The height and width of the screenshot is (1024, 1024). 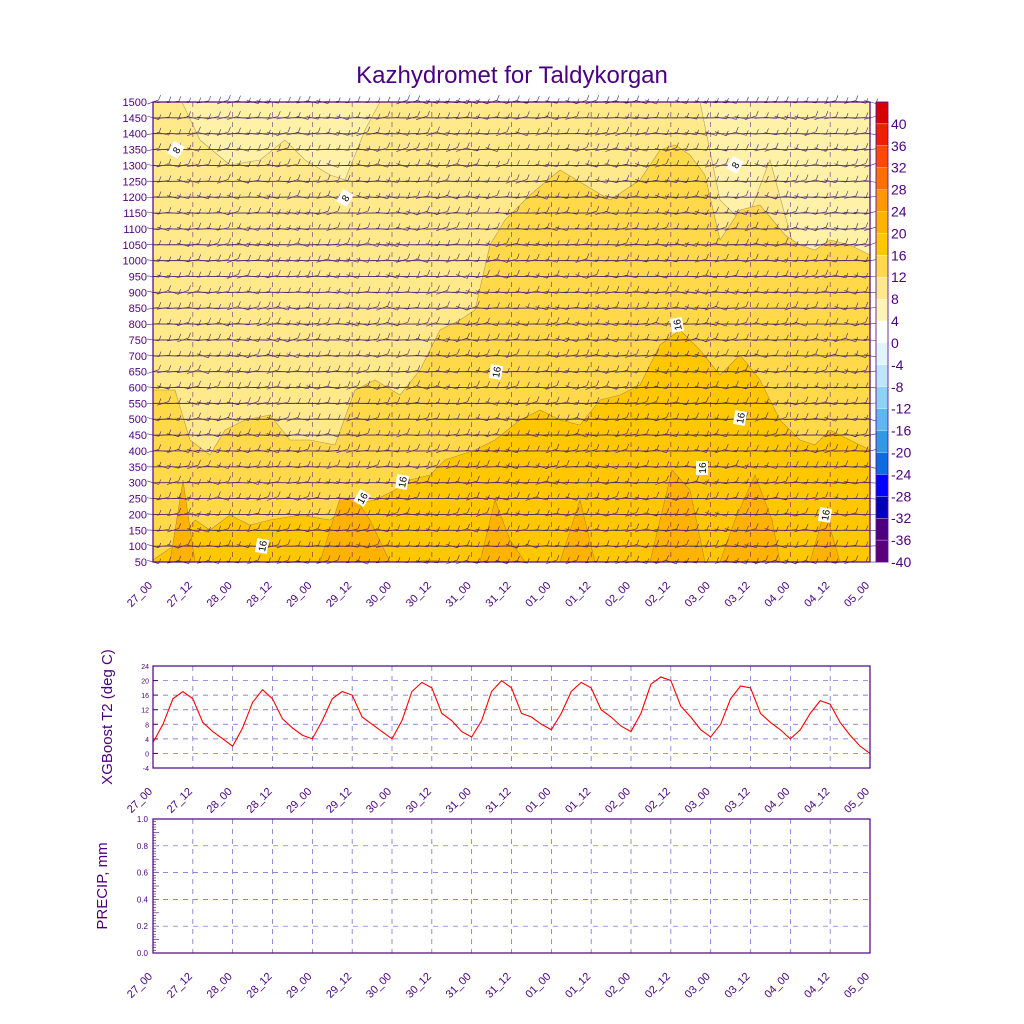 I want to click on y-tick-label: 400, so click(x=138, y=452).